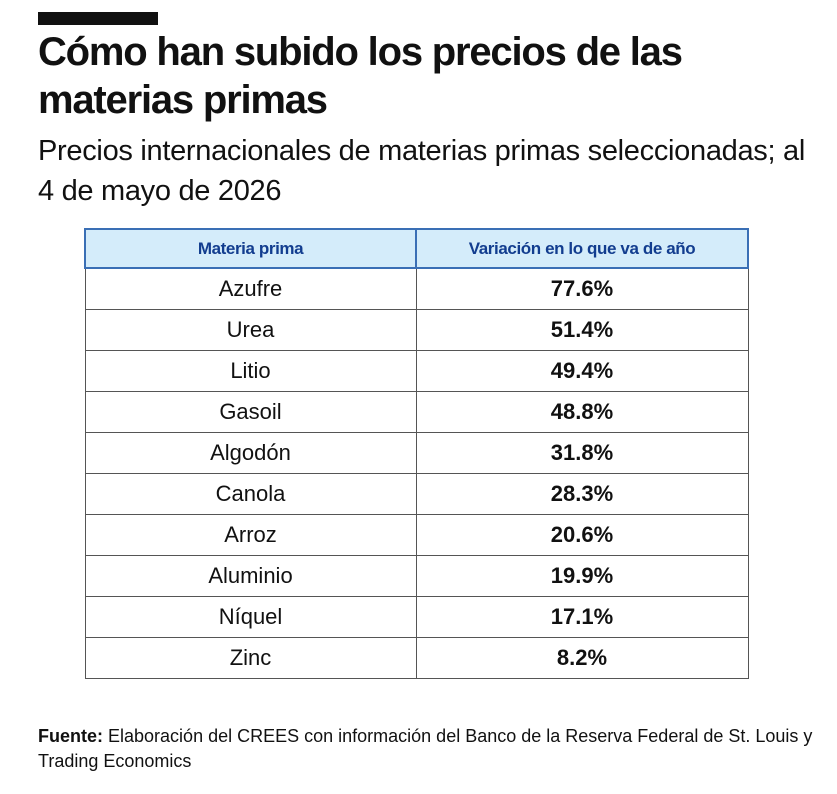  I want to click on variation-value-cell: 19.9%, so click(582, 576).